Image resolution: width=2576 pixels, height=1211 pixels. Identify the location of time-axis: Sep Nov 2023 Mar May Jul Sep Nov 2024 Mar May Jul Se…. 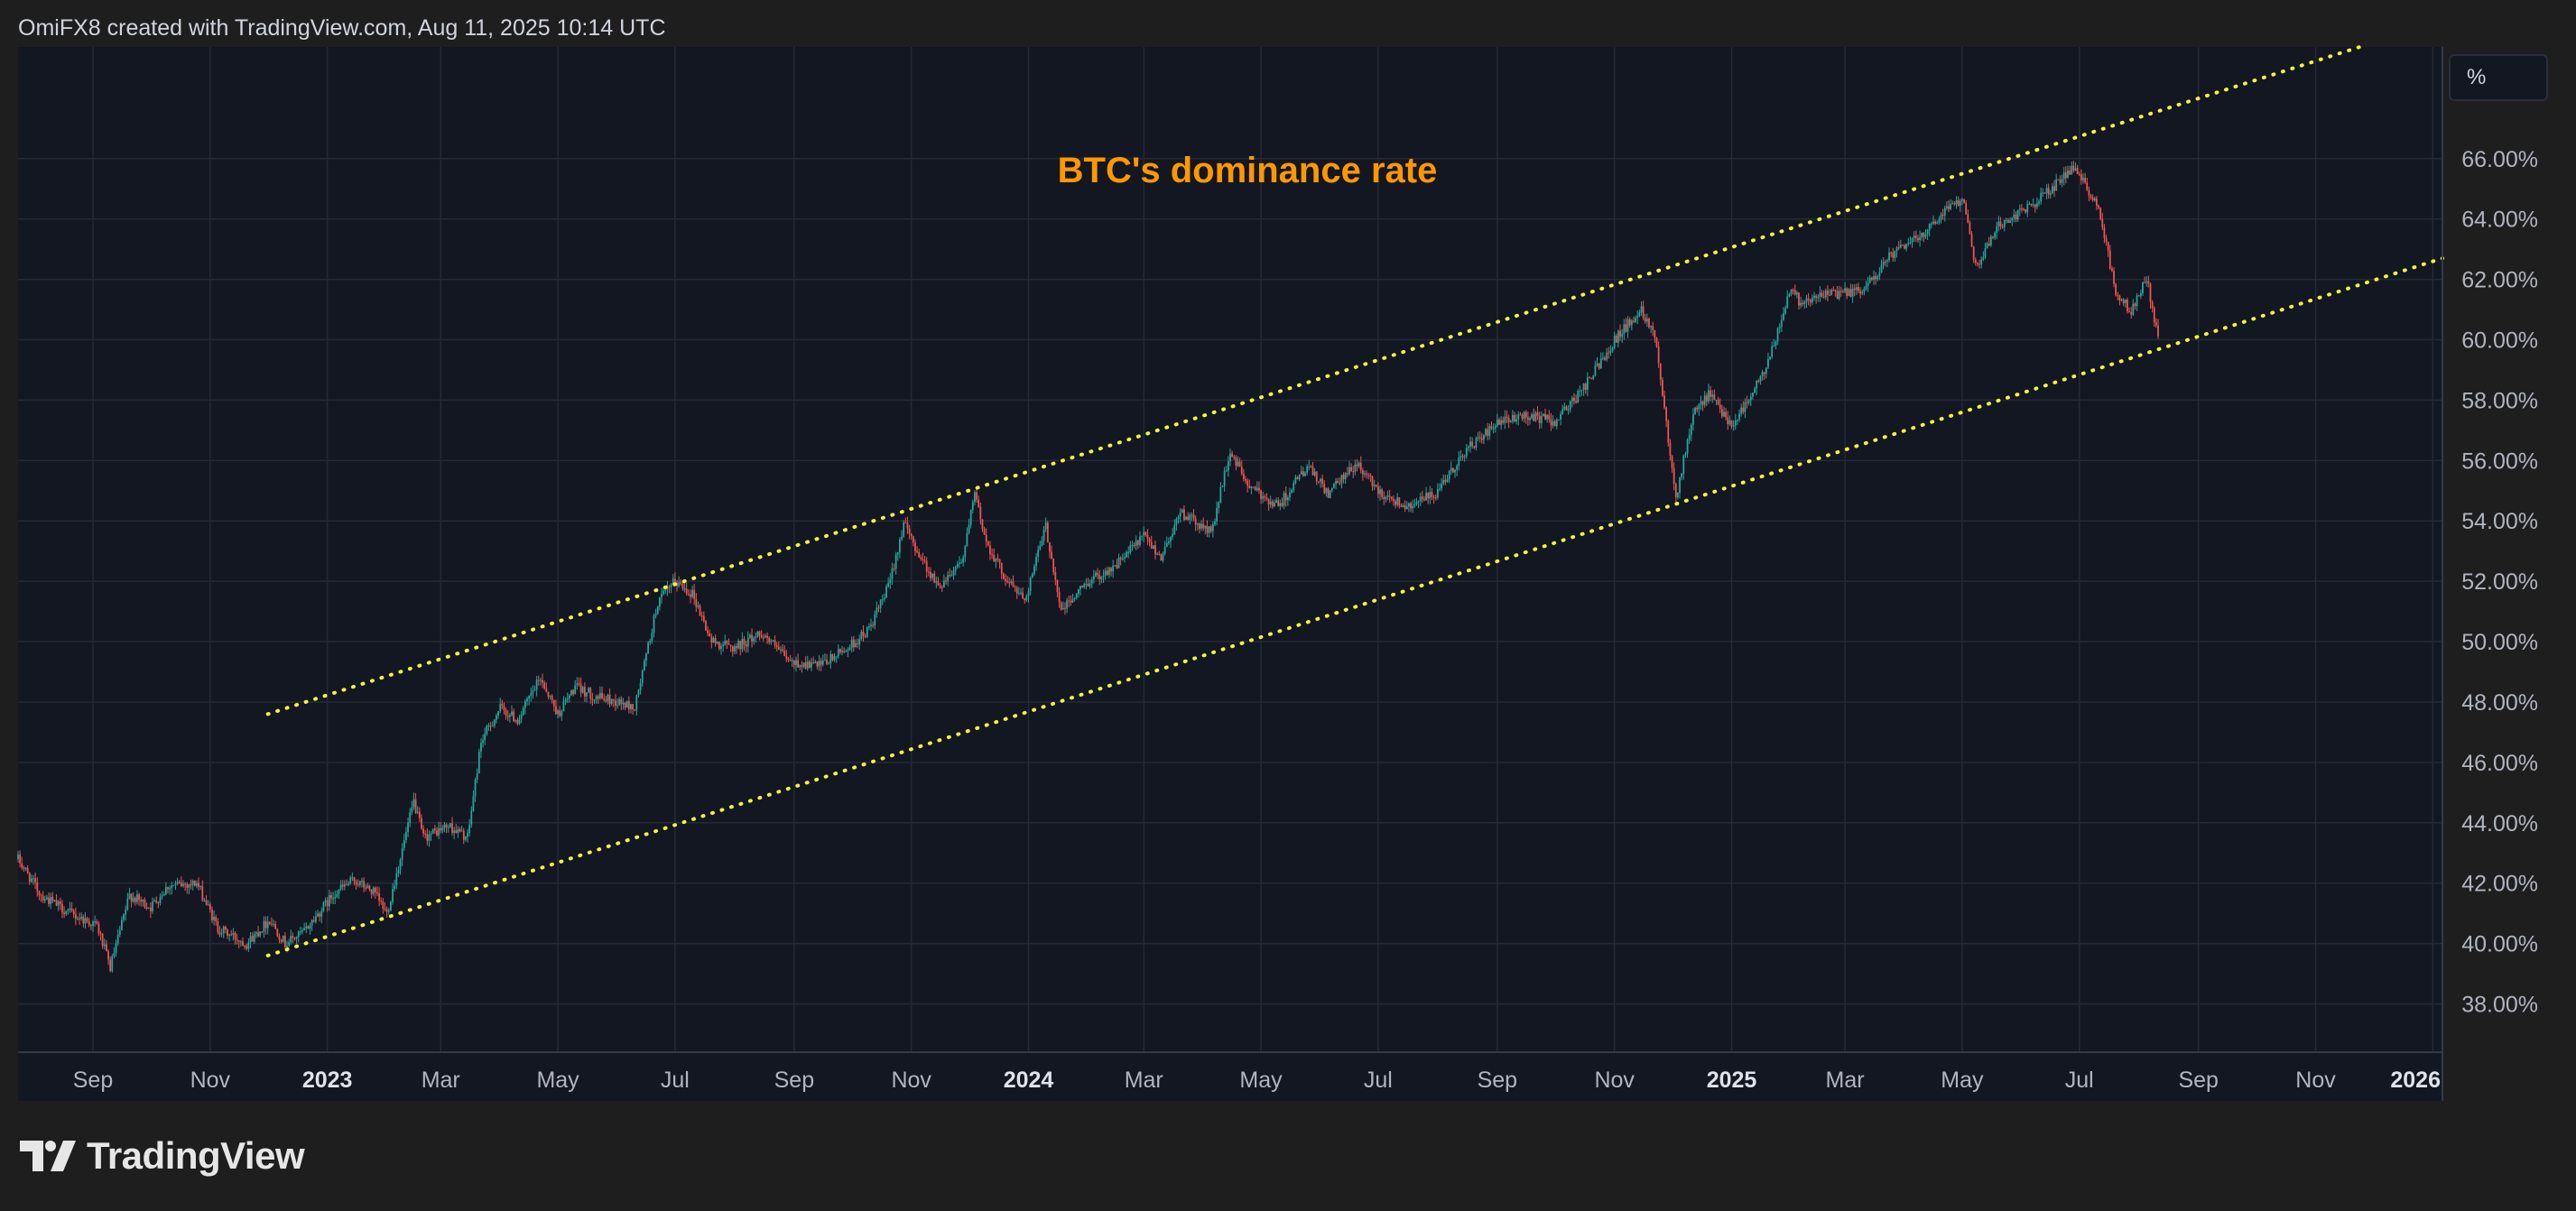
(1257, 1080).